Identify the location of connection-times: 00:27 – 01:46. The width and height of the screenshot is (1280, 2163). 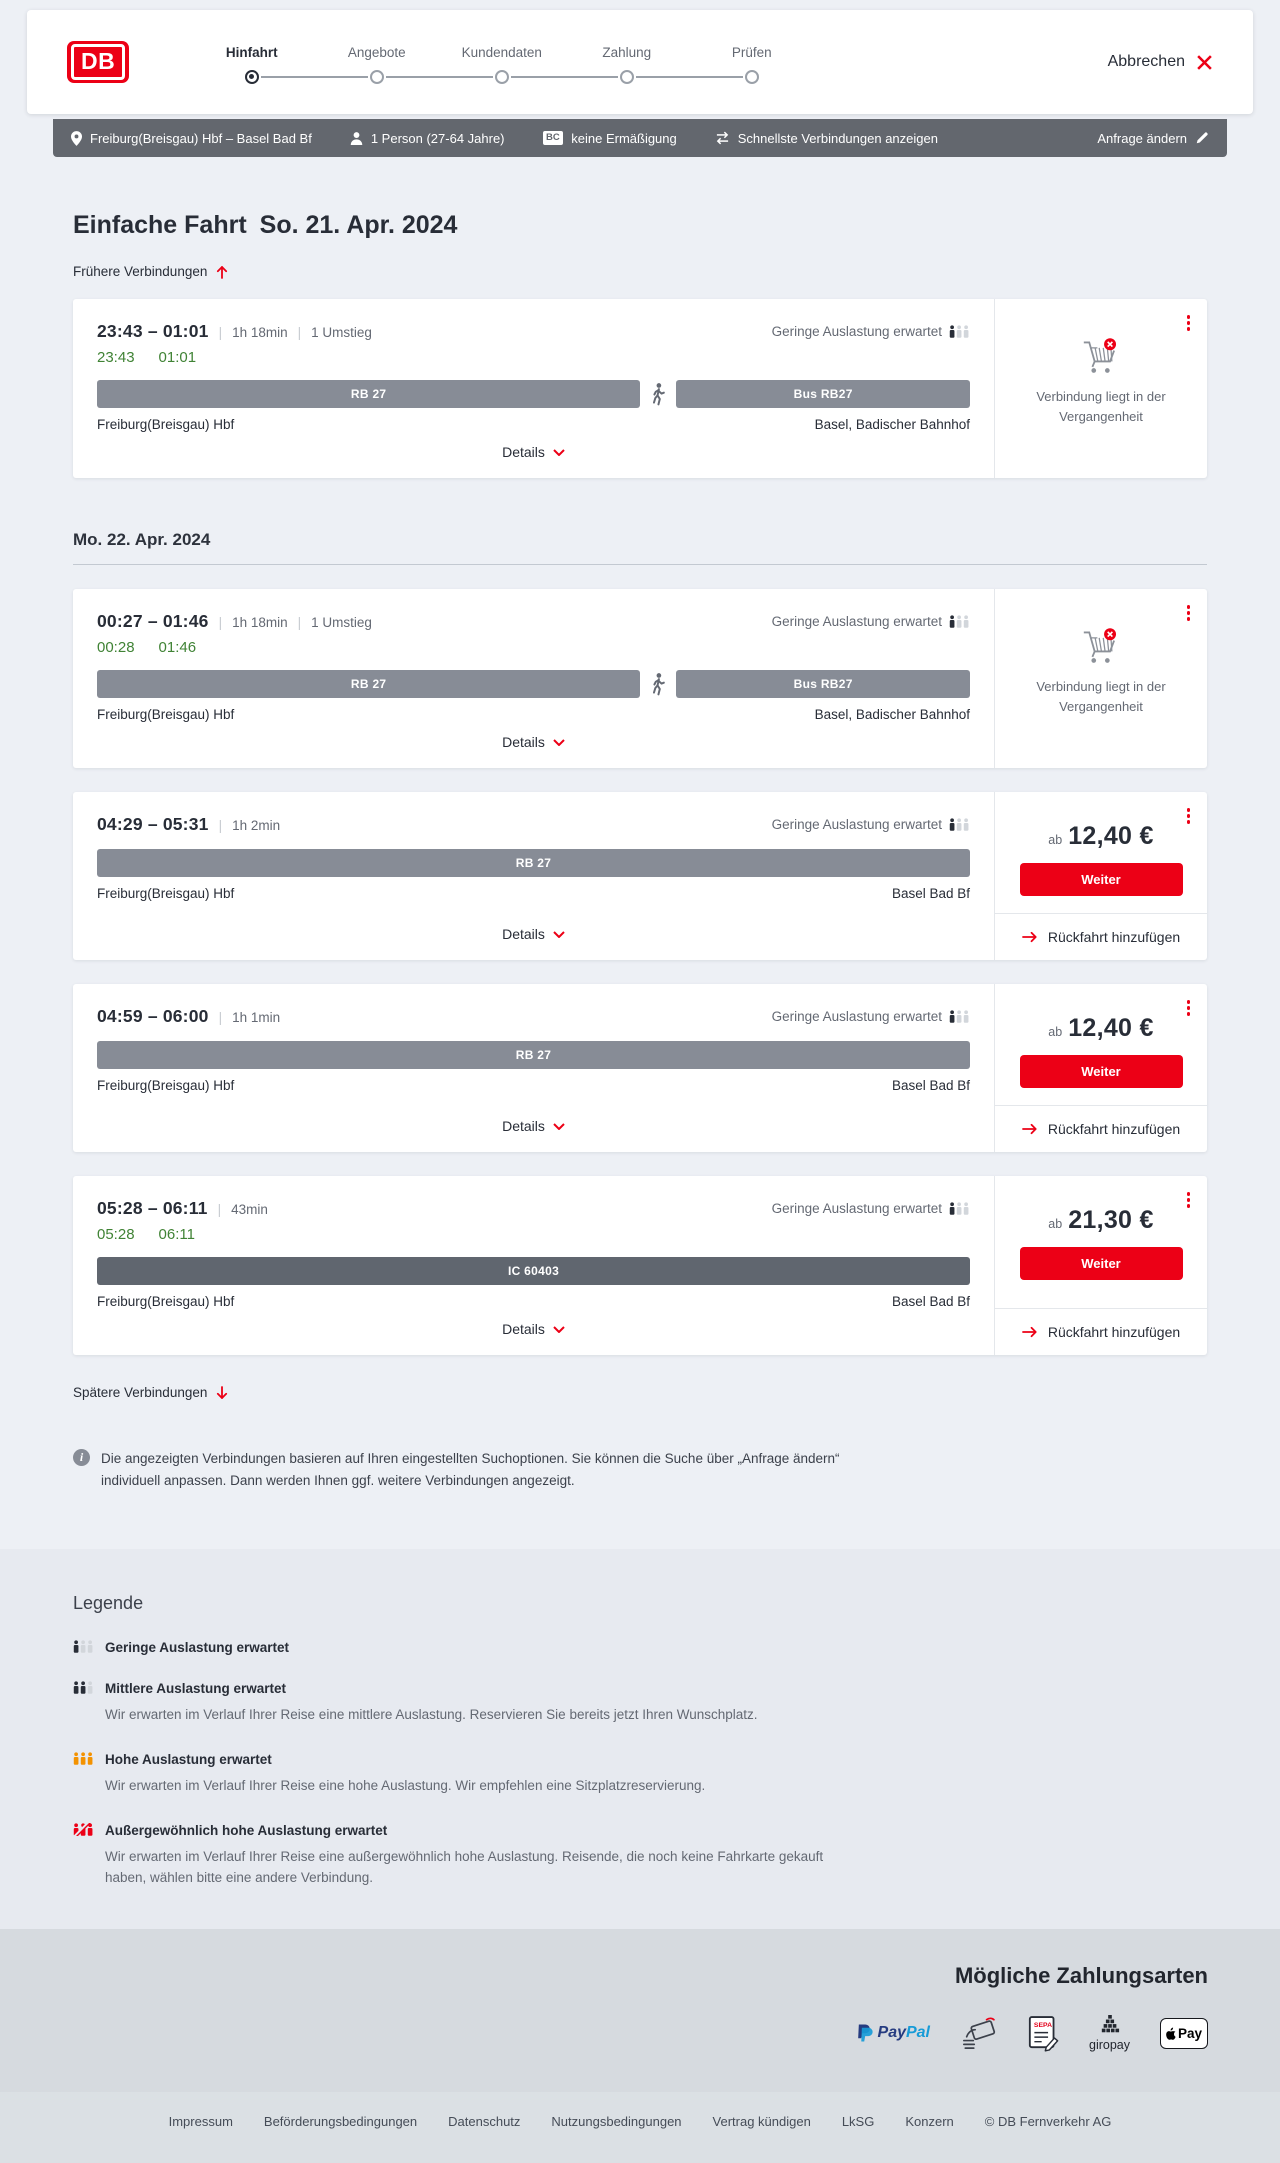
(153, 621).